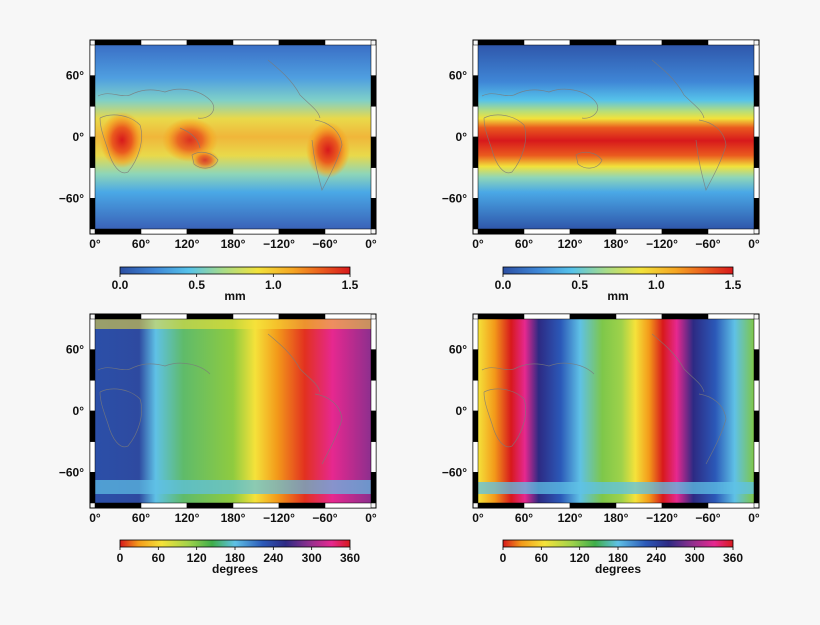 The width and height of the screenshot is (820, 625). Describe the element at coordinates (120, 285) in the screenshot. I see `colorbar-tick-label: 0.0` at that location.